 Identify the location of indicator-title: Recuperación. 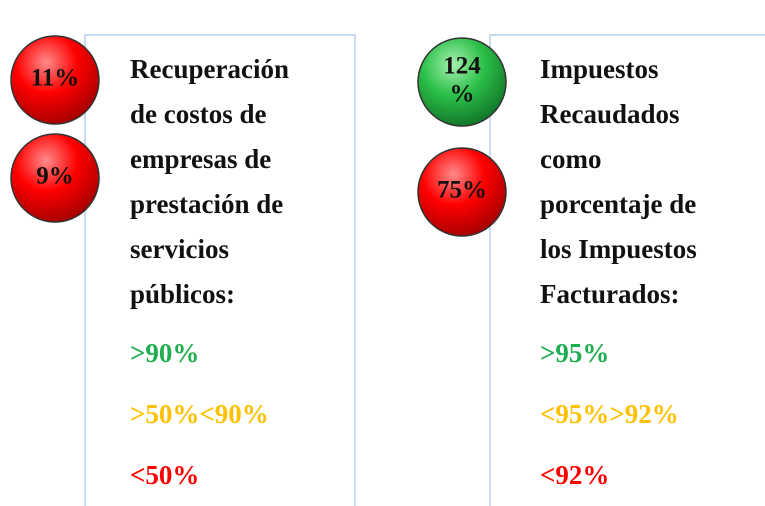
(209, 69).